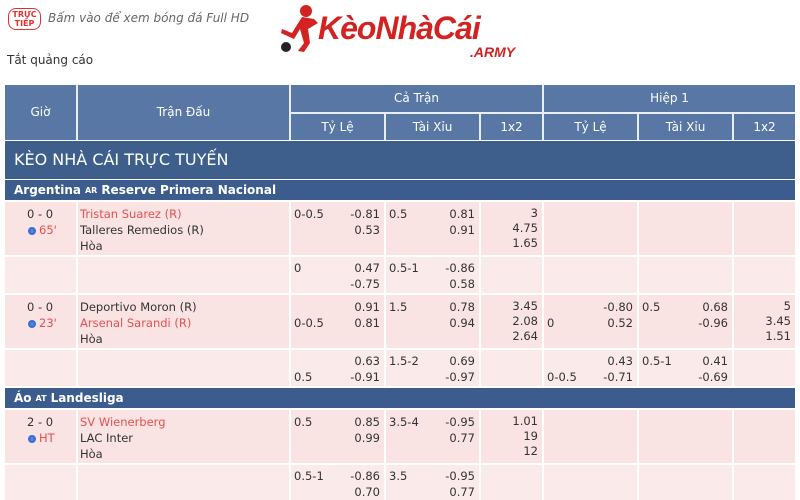 This screenshot has height=500, width=800. Describe the element at coordinates (620, 361) in the screenshot. I see `odds: 0.43` at that location.